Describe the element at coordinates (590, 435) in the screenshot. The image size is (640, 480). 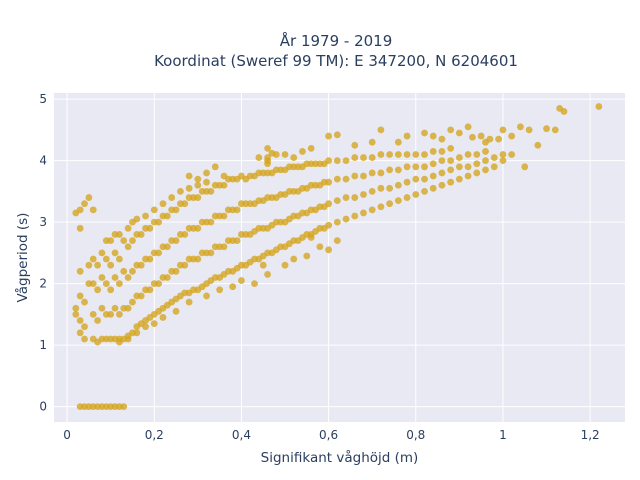
I see `x-tick-label: 1,2` at that location.